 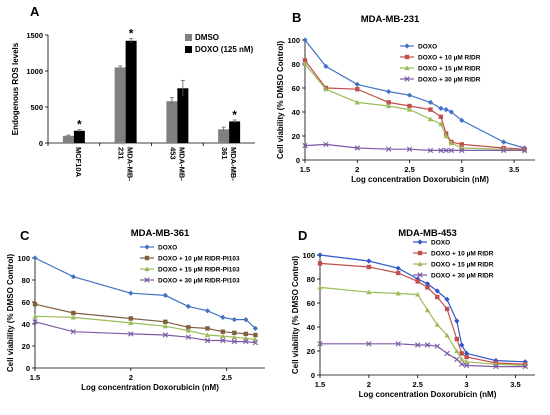 I want to click on panel-label-a: A, so click(x=35, y=11).